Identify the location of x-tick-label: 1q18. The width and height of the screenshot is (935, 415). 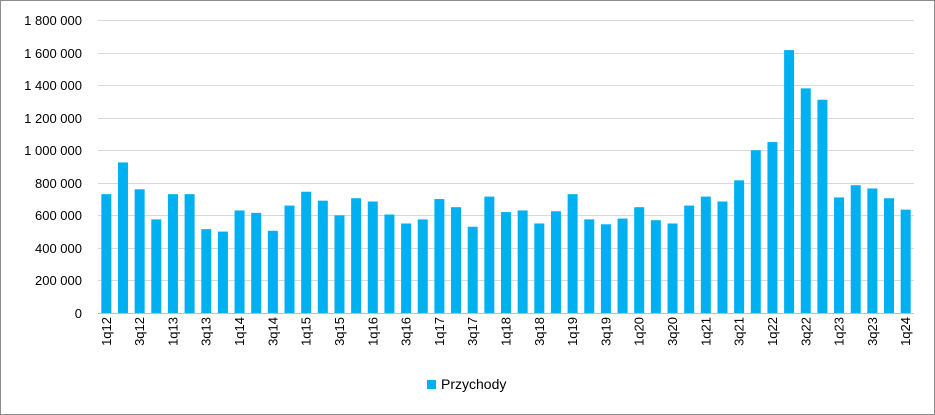
(506, 331).